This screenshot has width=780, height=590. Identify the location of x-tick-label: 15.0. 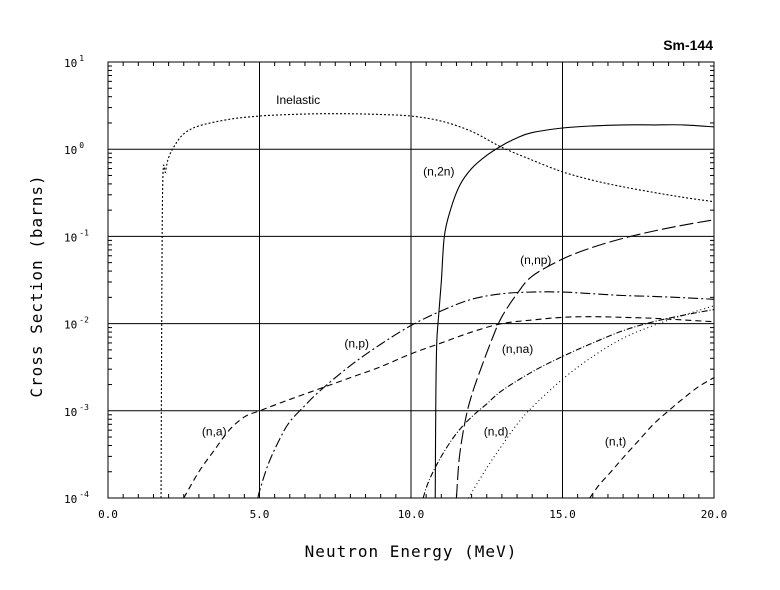
(562, 514).